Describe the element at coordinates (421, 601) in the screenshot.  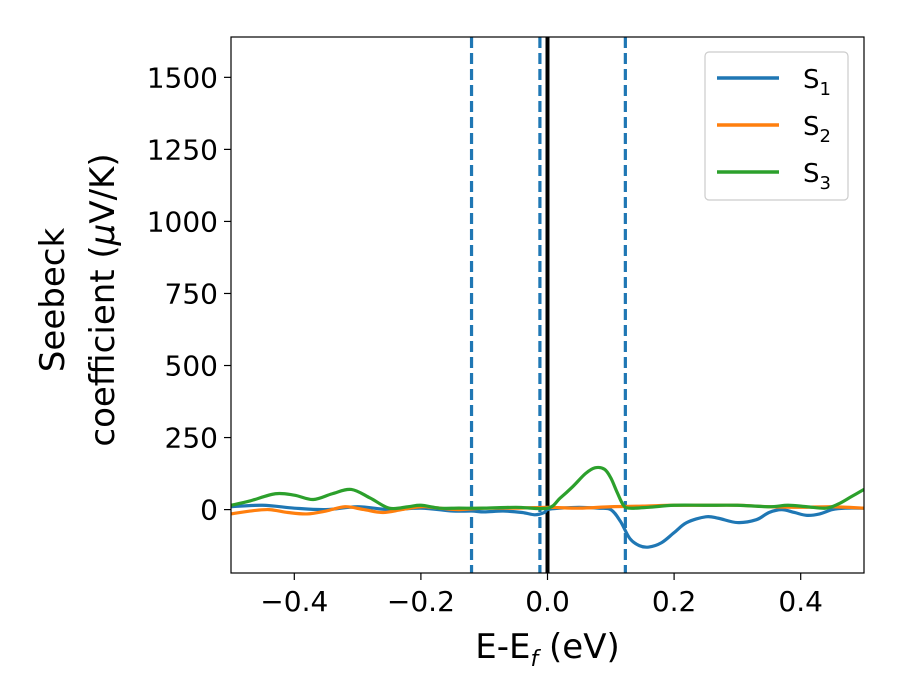
I see `x-tick-label: −0.2` at that location.